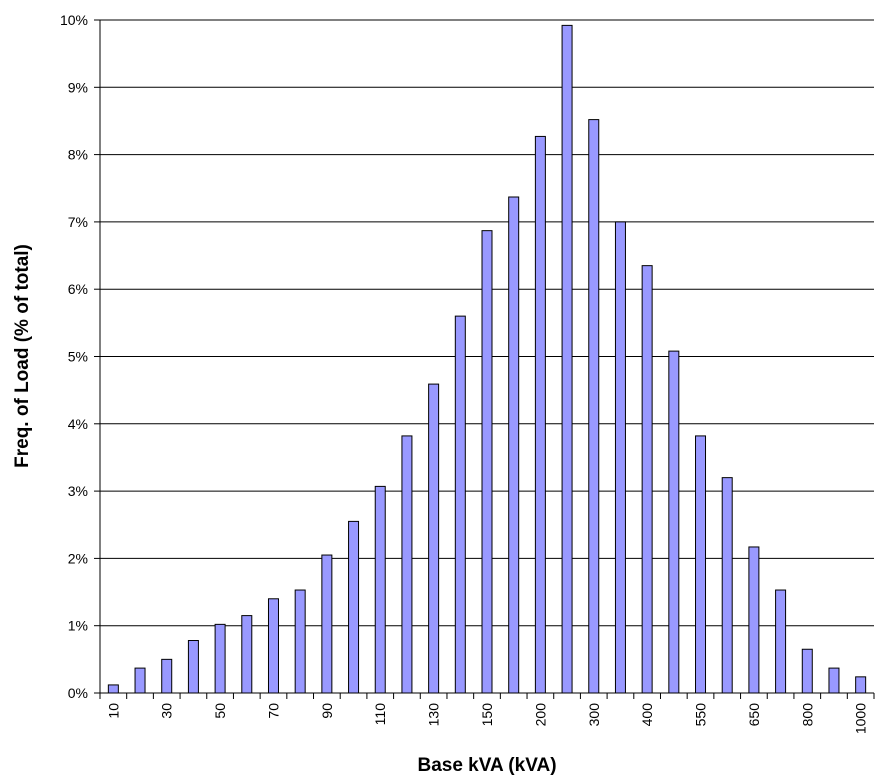 This screenshot has height=783, width=875. Describe the element at coordinates (540, 715) in the screenshot. I see `x-tick-label: 200` at that location.